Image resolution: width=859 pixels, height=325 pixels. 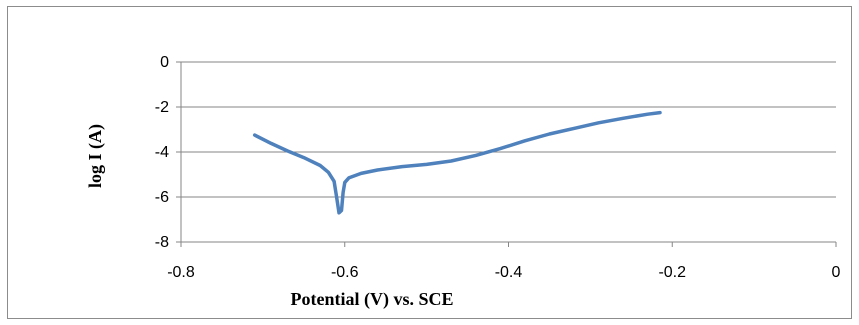 I want to click on x-tick-label: -0.4, so click(x=509, y=272).